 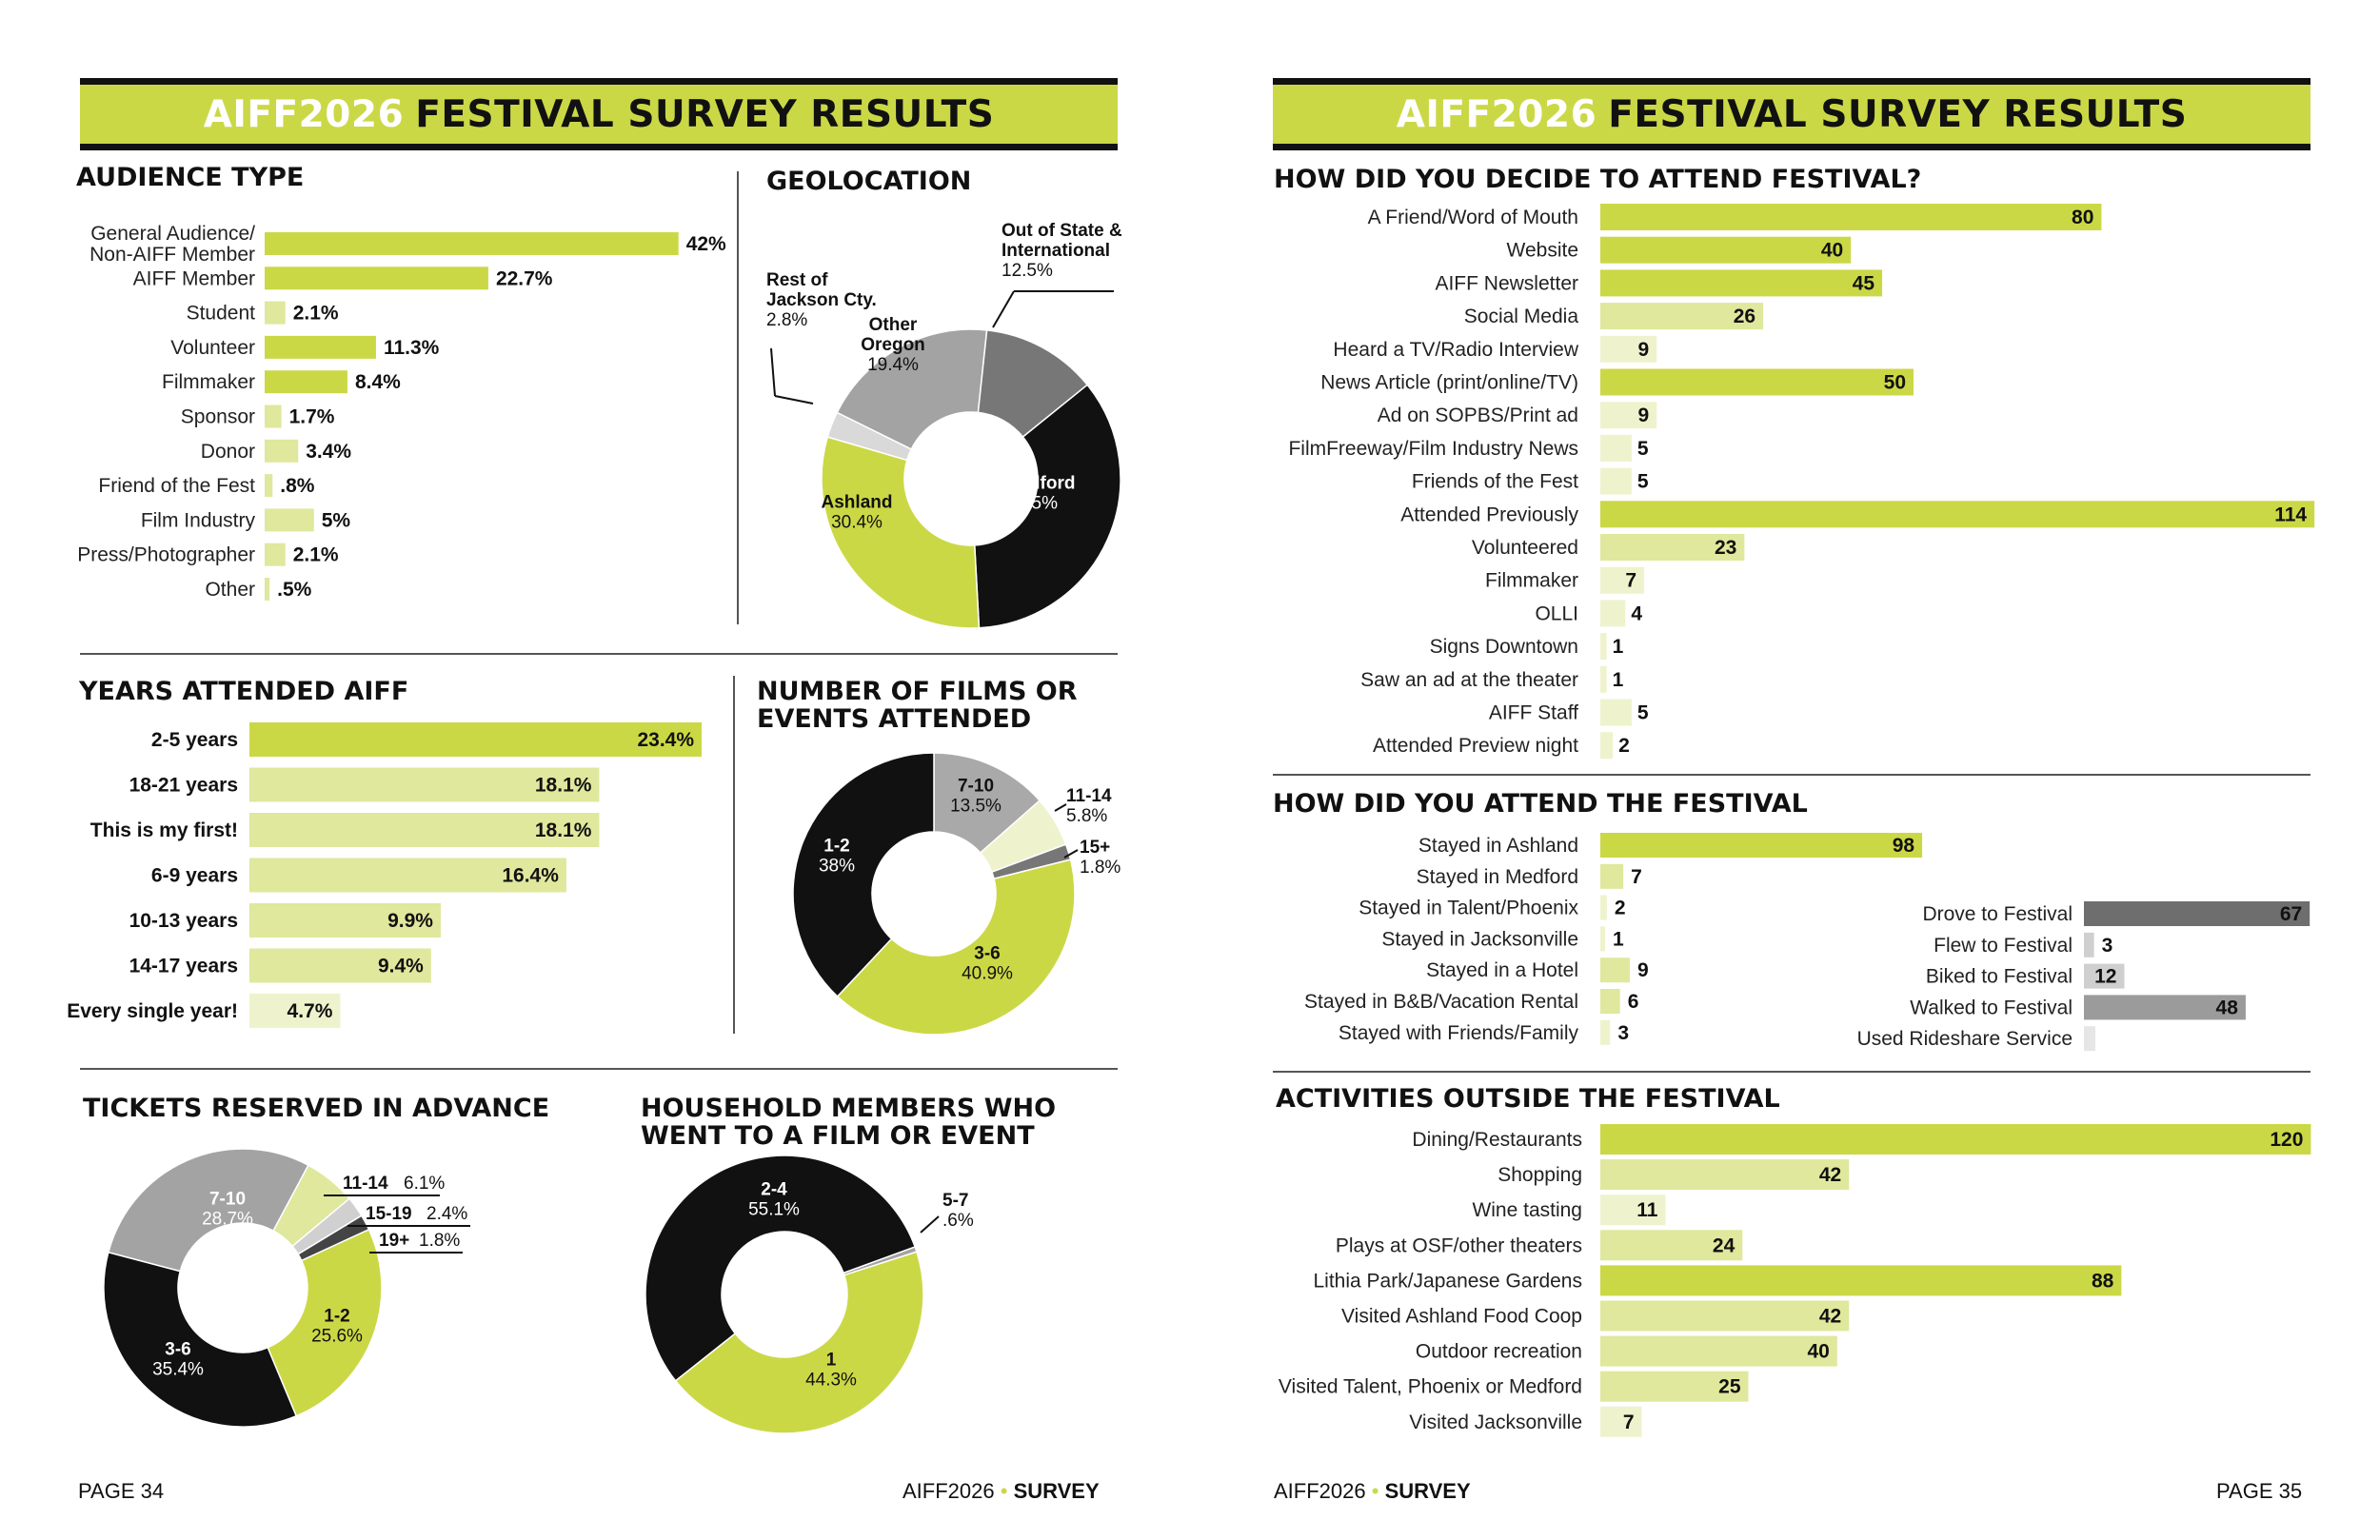 I want to click on footer-brand: AIFF2026, so click(x=1320, y=1491).